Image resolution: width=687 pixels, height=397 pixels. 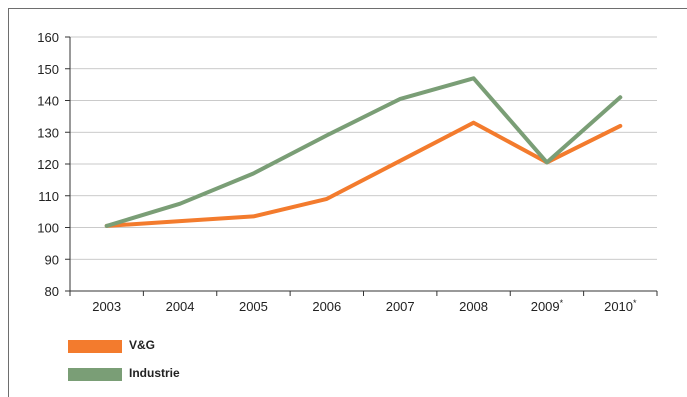 I want to click on y-tick-label-80: 80, so click(x=52, y=291).